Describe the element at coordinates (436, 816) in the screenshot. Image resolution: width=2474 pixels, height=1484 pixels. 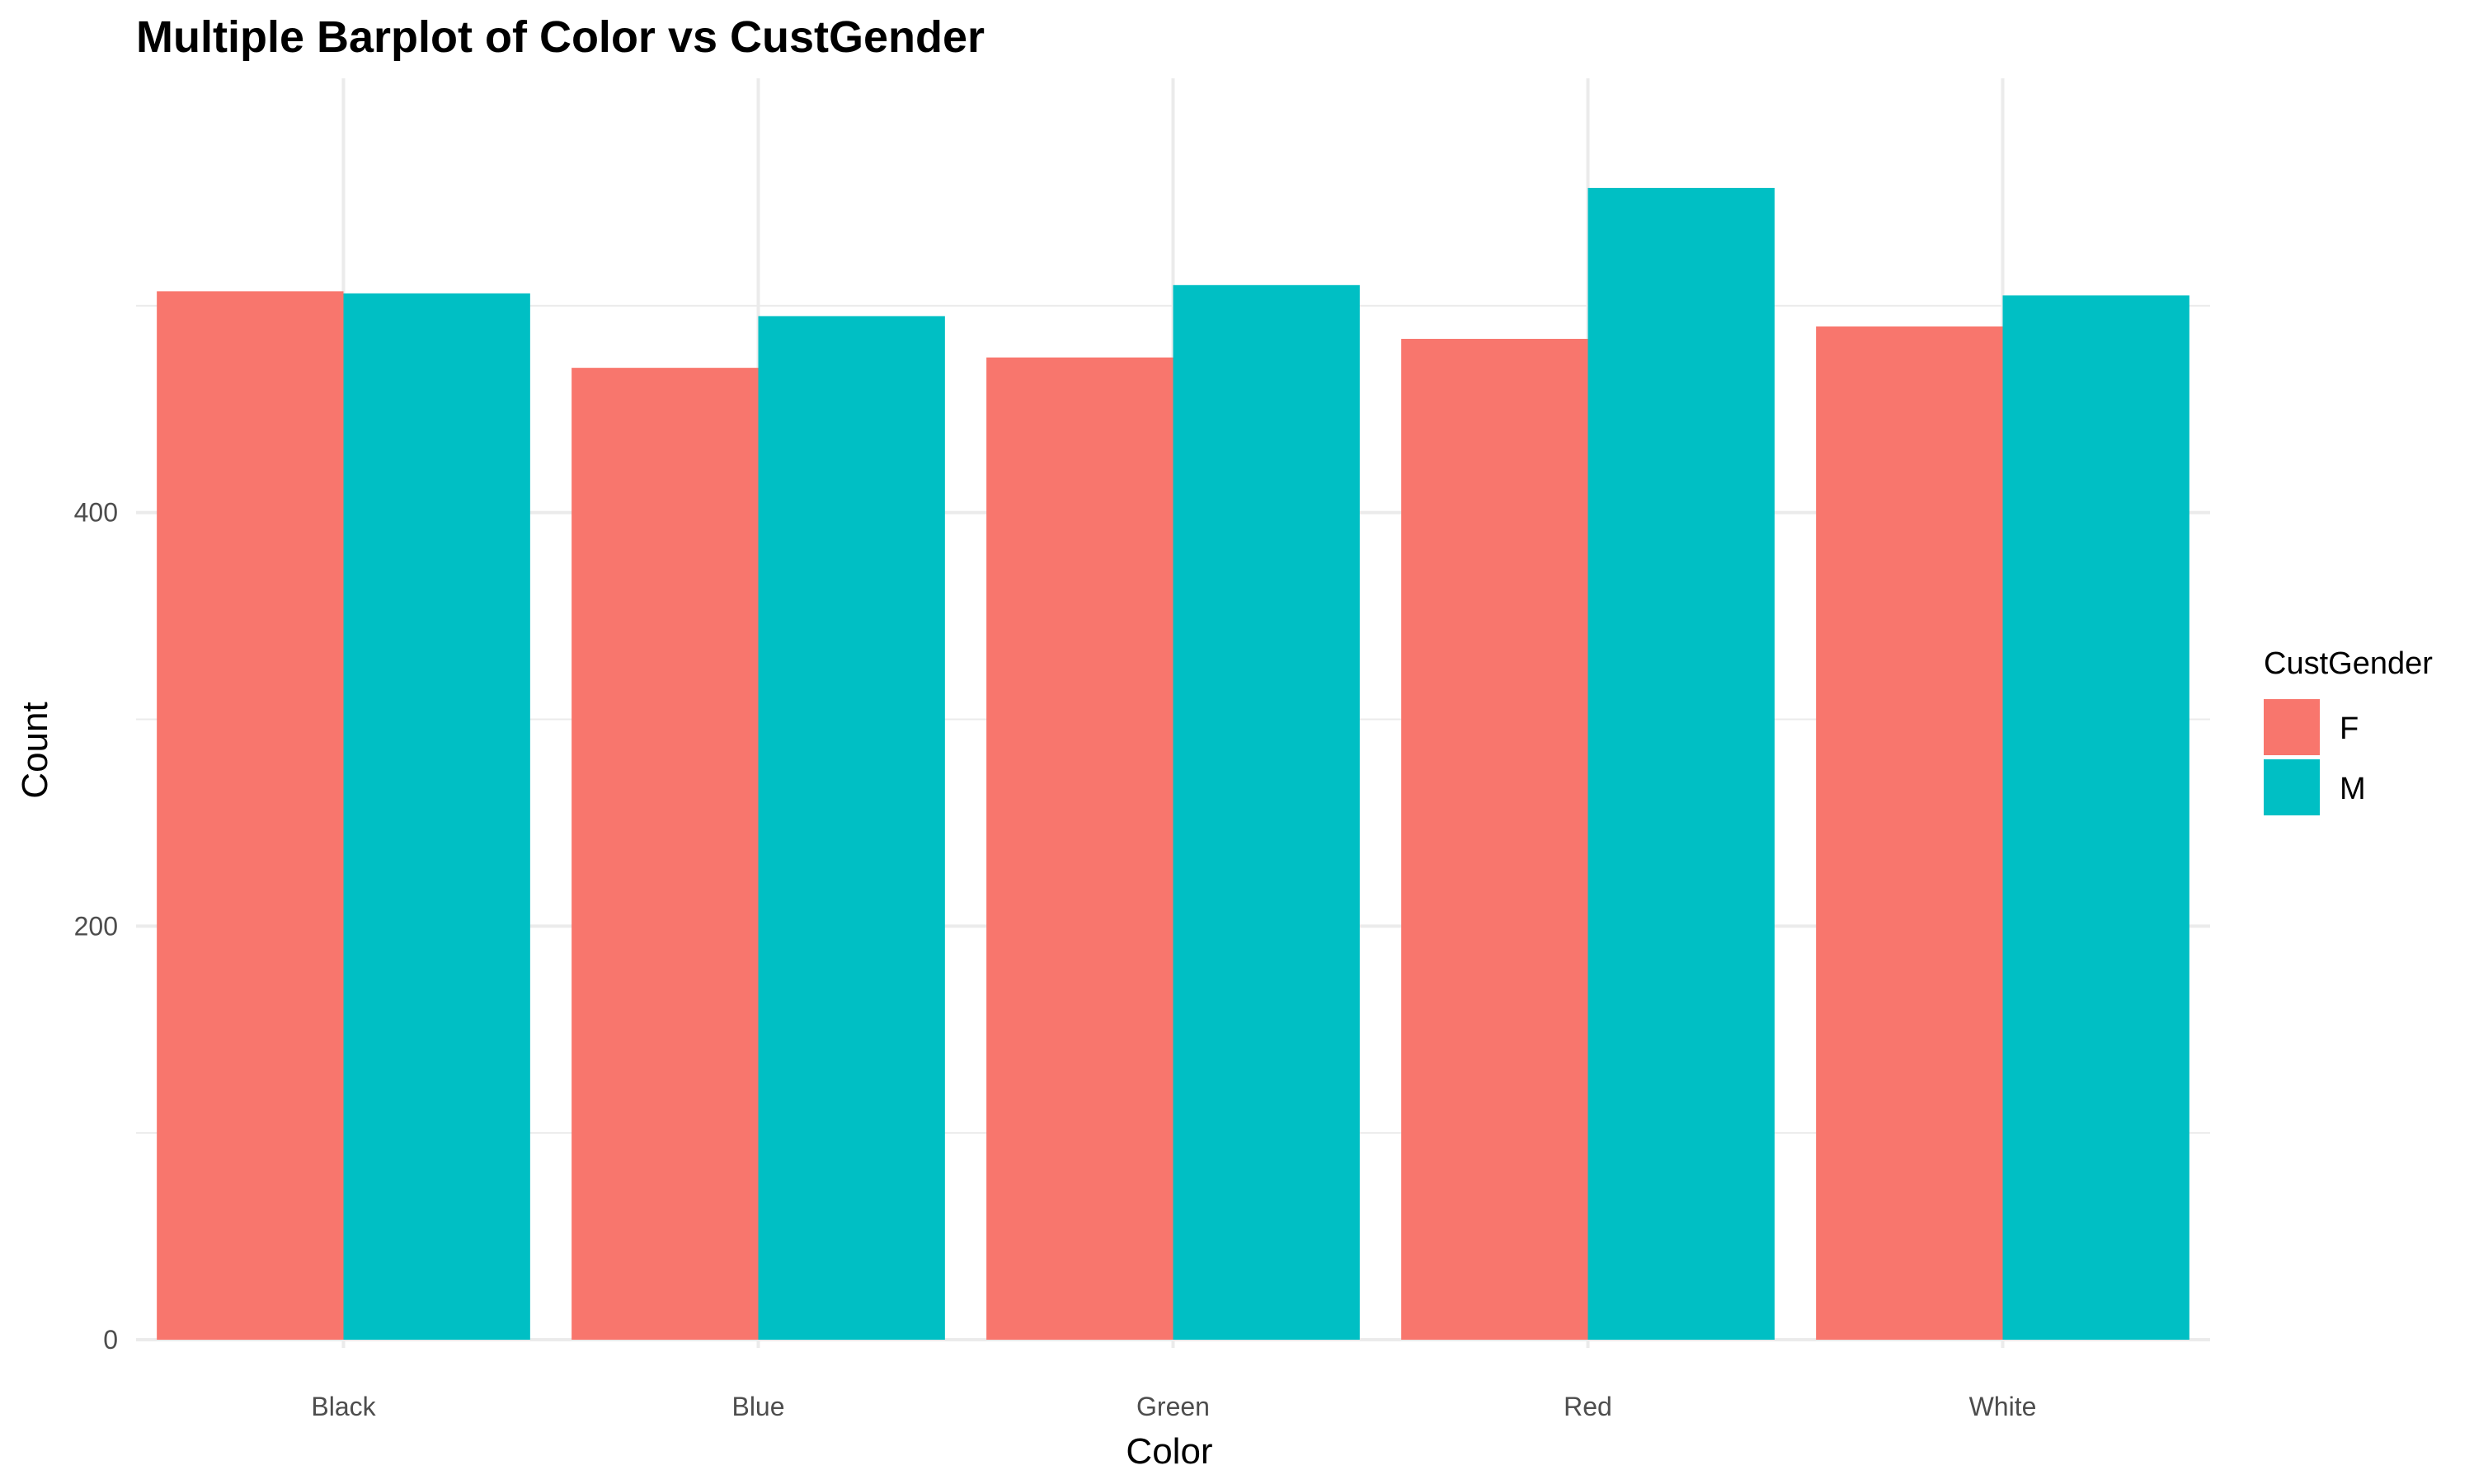
I see `bar-black-m` at that location.